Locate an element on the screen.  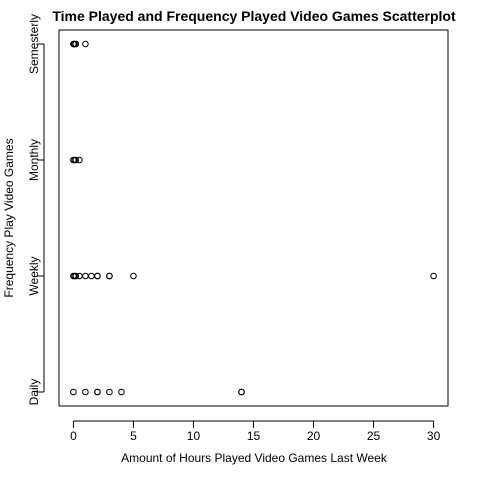
y-tick-label: Semesterly is located at coordinates (34, 44).